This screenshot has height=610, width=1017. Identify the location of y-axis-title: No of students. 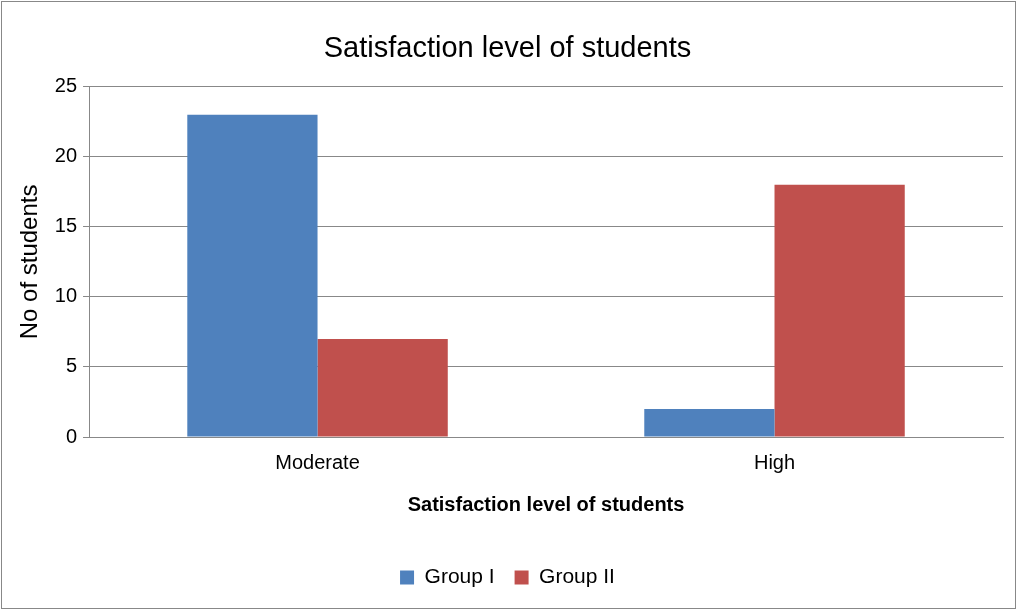
(29, 262).